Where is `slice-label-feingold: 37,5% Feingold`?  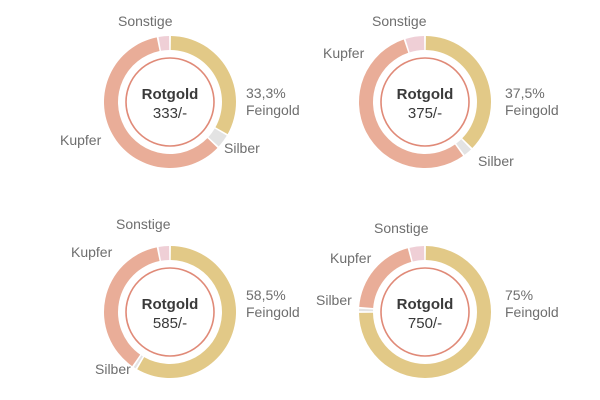
slice-label-feingold: 37,5% Feingold is located at coordinates (532, 101).